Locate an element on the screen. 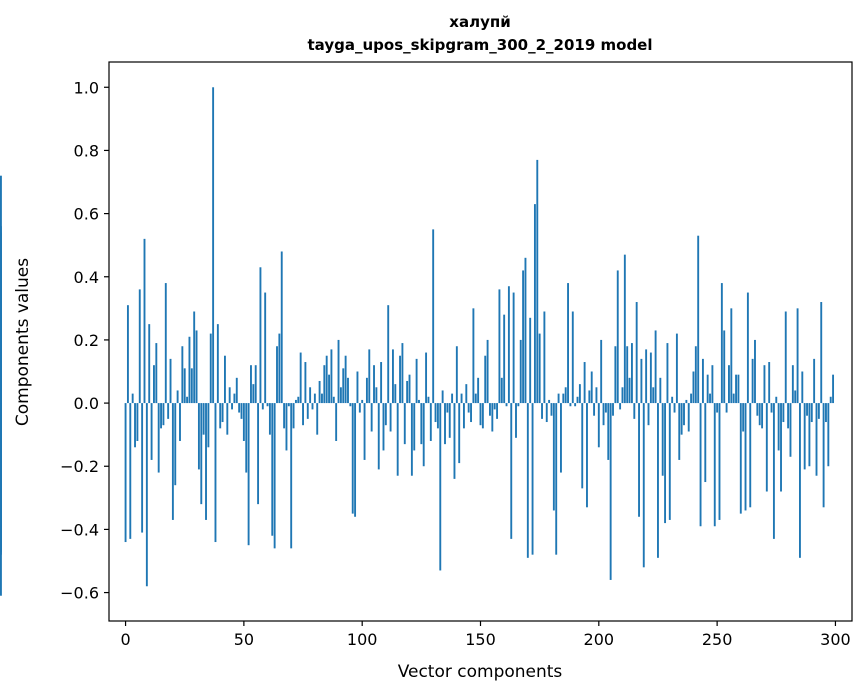  y-tick-label: 1.0 is located at coordinates (86, 87).